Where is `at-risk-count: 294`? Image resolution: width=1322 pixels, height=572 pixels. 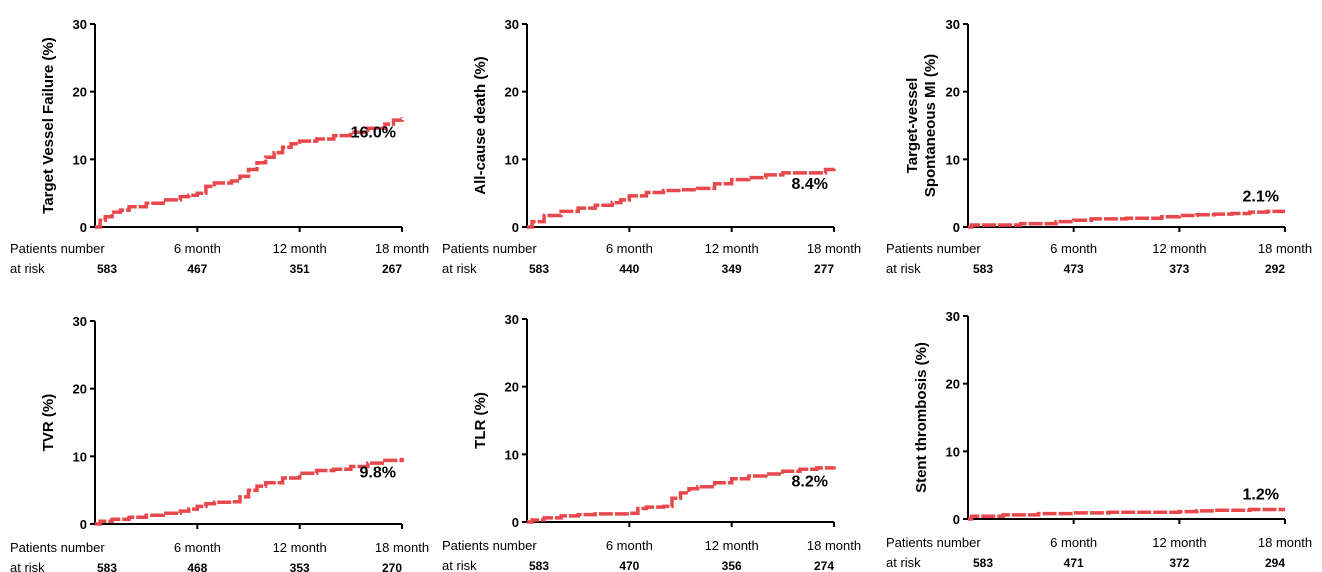 at-risk-count: 294 is located at coordinates (1275, 563).